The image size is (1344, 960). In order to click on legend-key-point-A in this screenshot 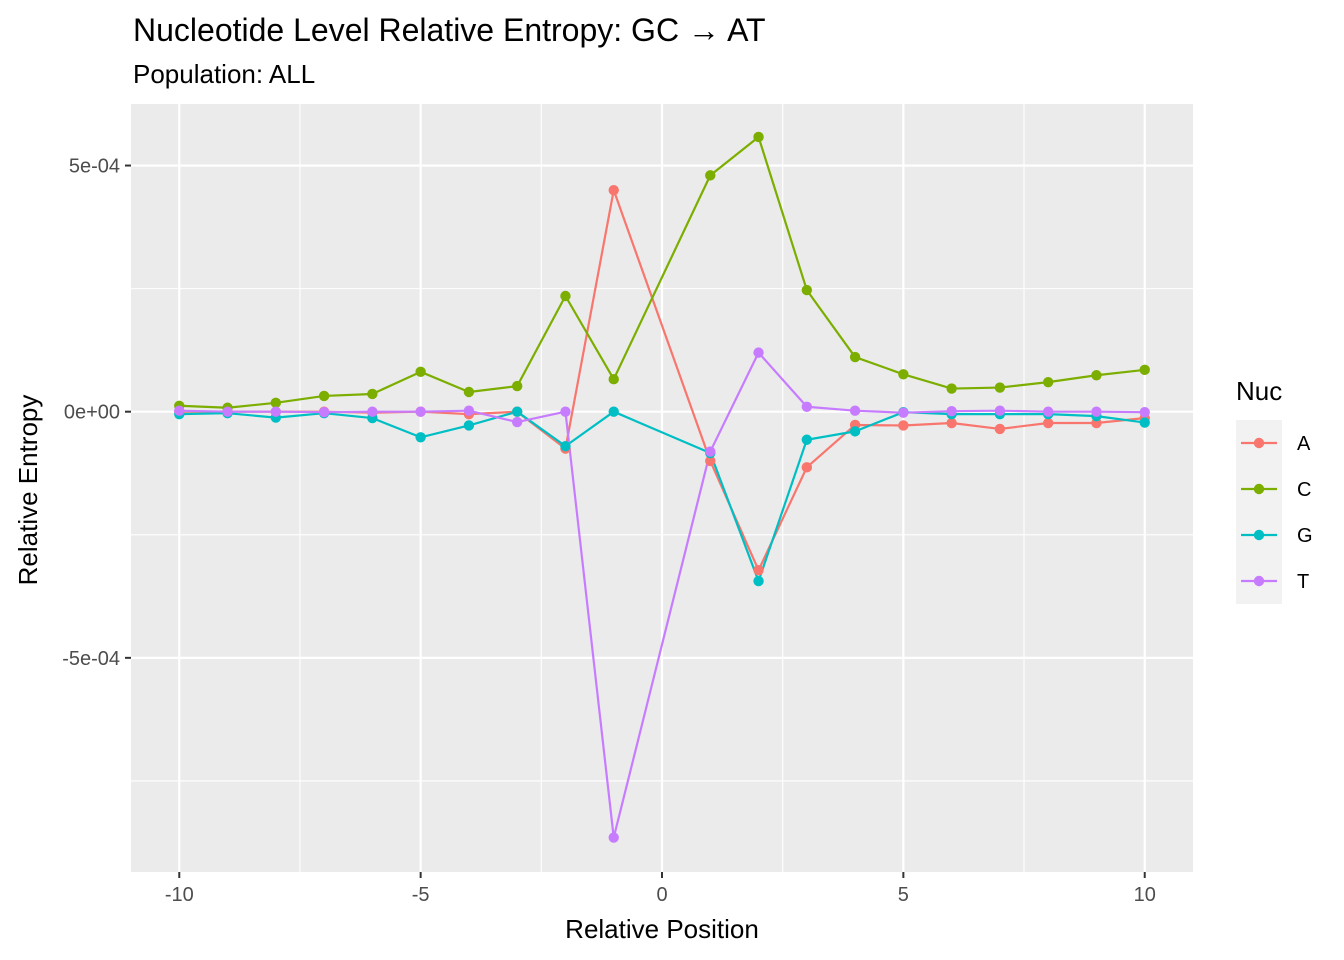, I will do `click(1259, 443)`.